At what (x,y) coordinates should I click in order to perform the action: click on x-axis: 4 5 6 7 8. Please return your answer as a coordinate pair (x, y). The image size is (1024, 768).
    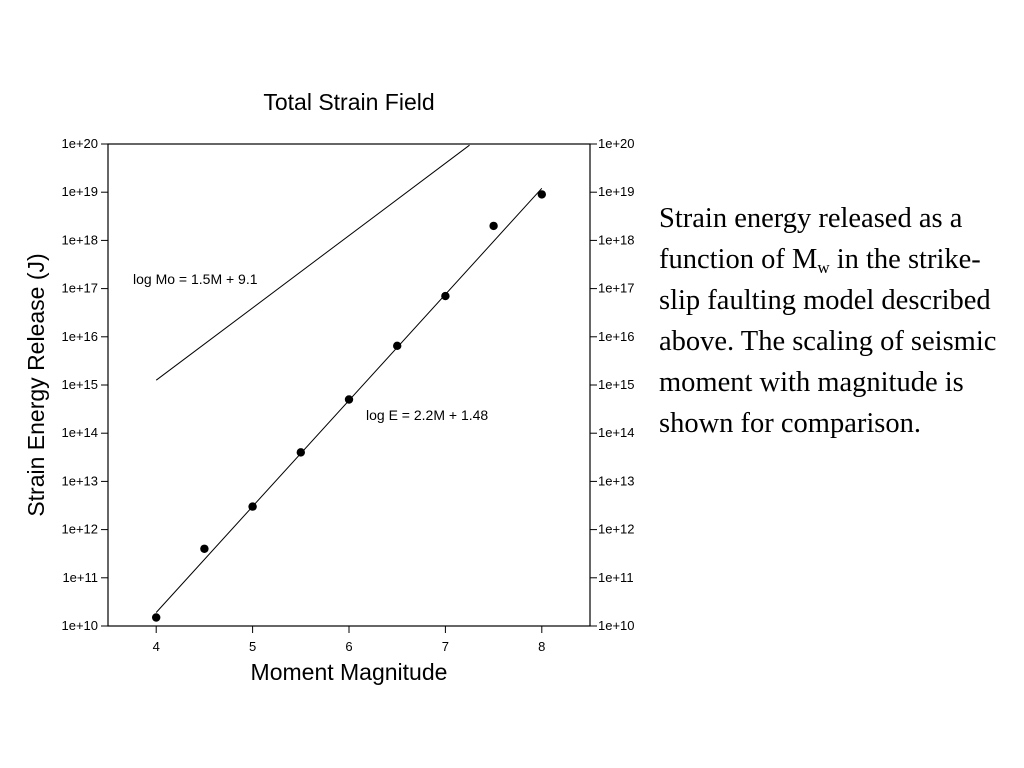
    Looking at the image, I should click on (349, 640).